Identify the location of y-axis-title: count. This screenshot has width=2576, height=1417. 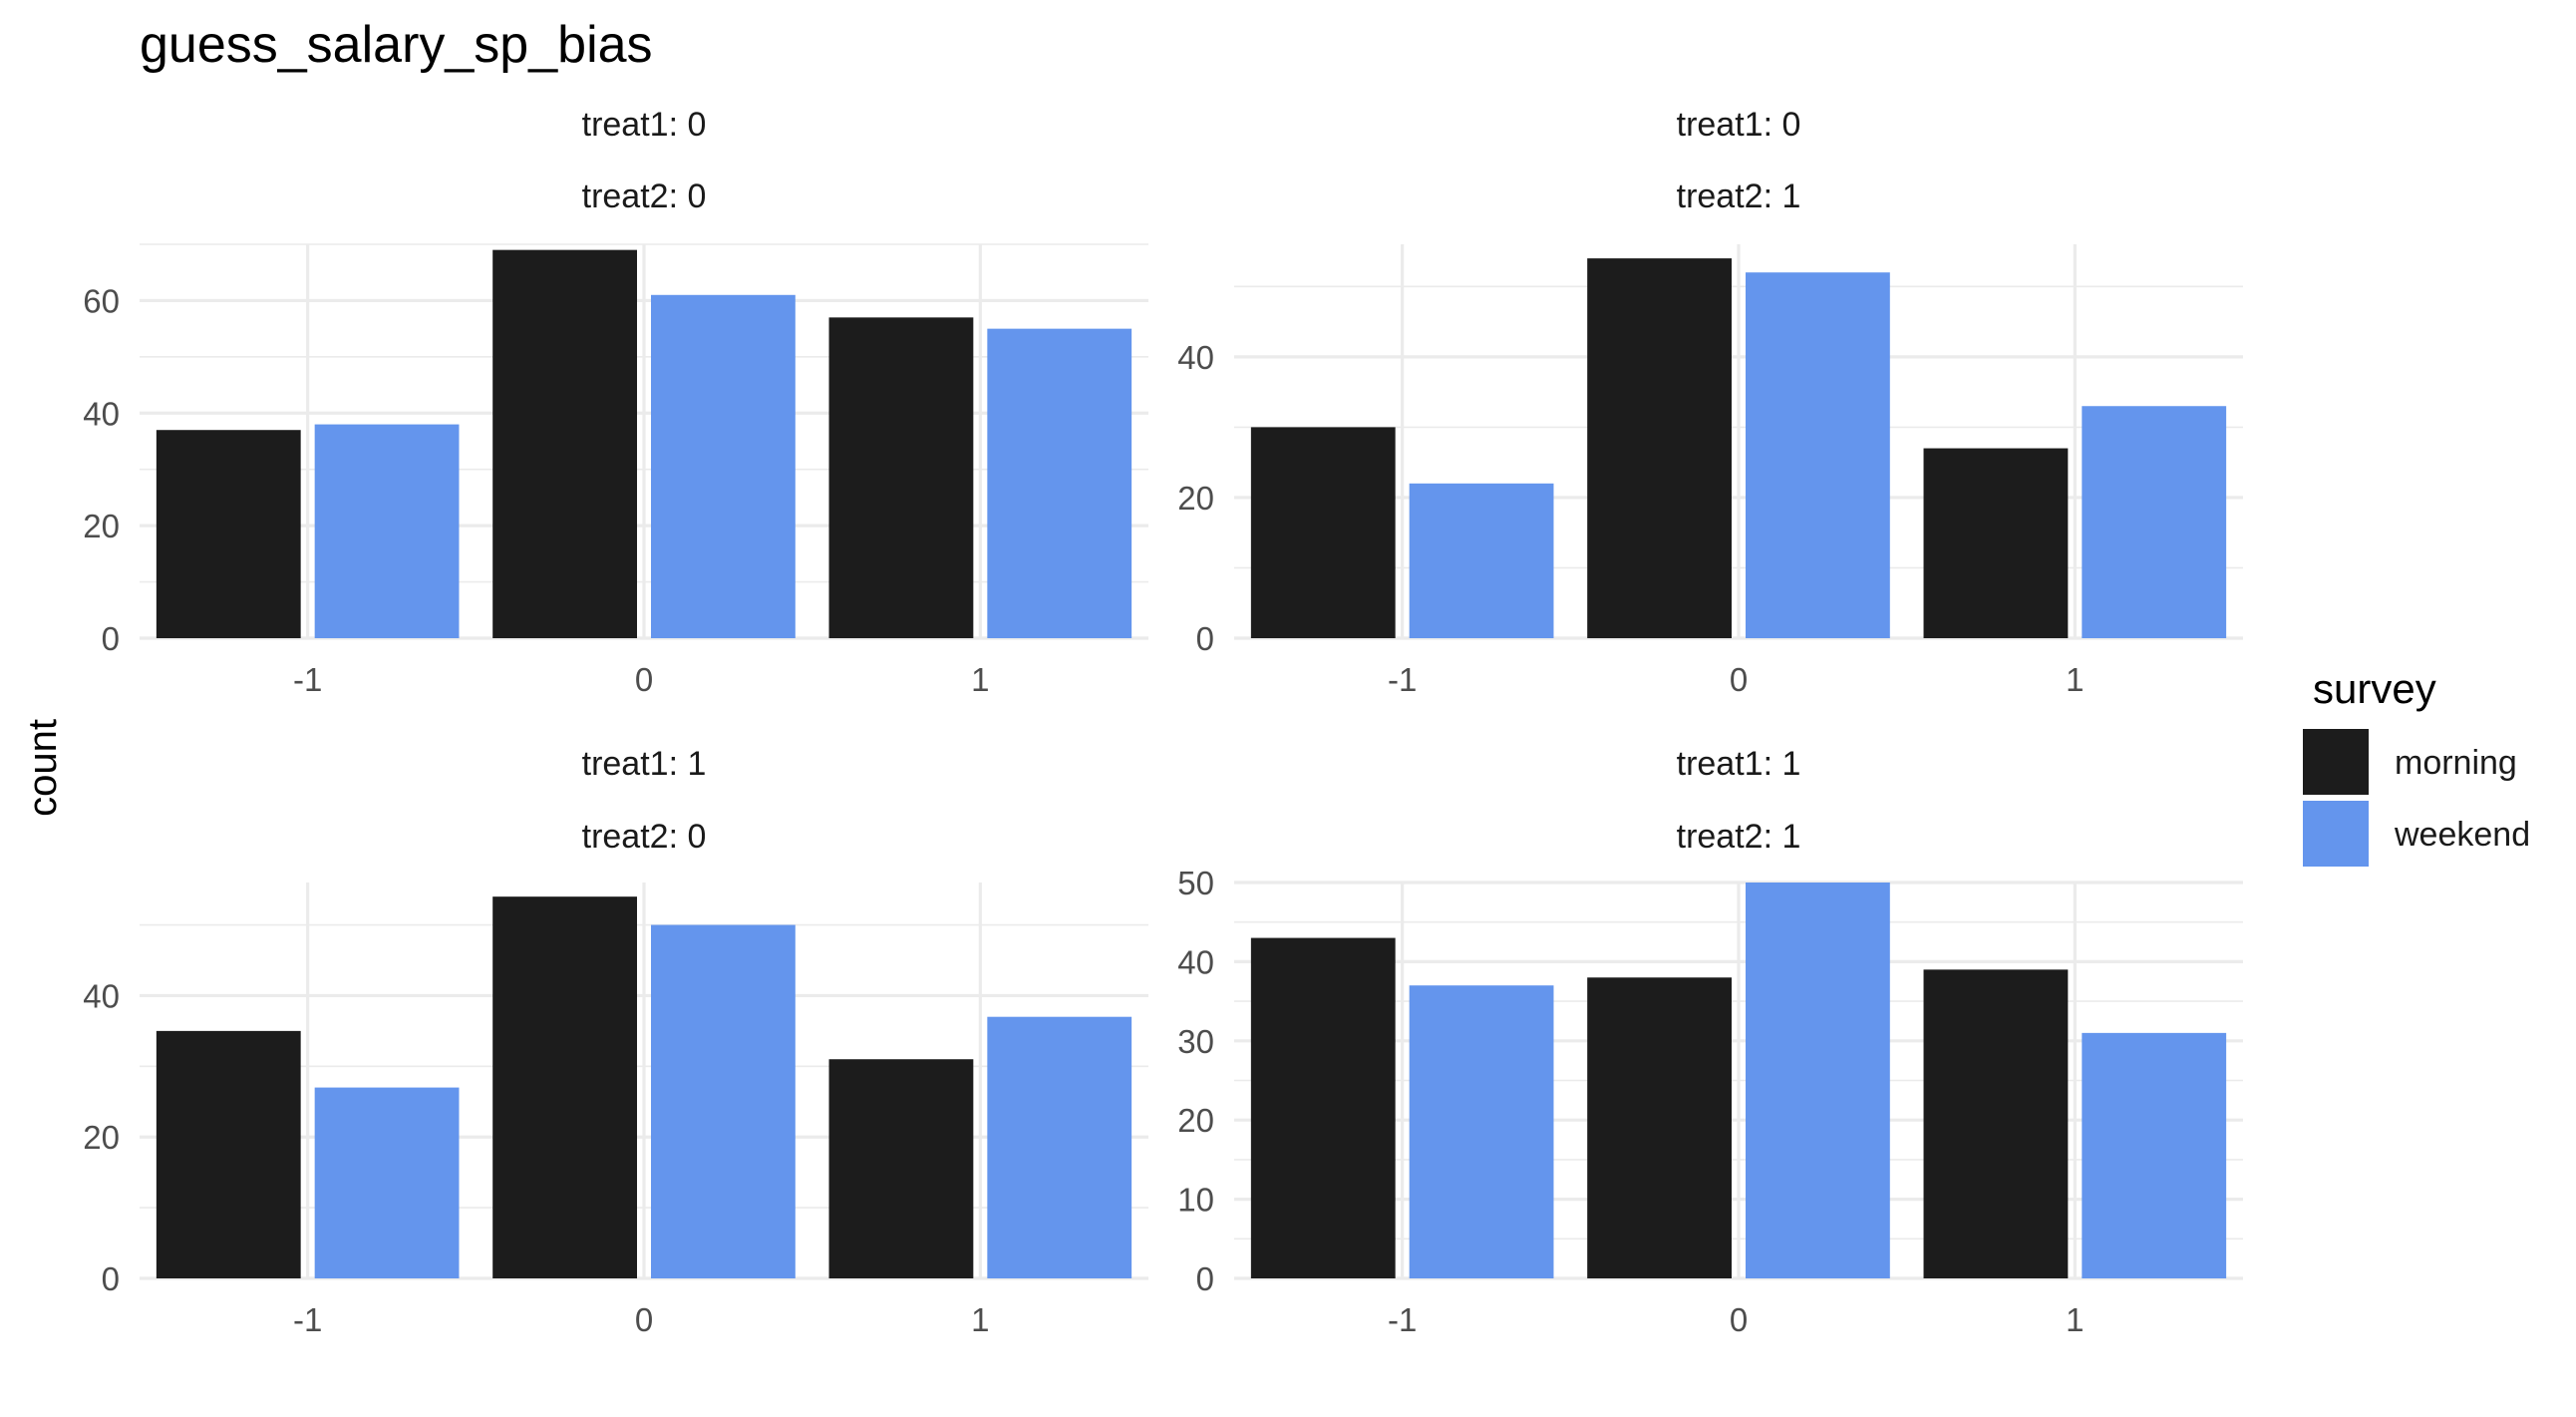
(43, 768).